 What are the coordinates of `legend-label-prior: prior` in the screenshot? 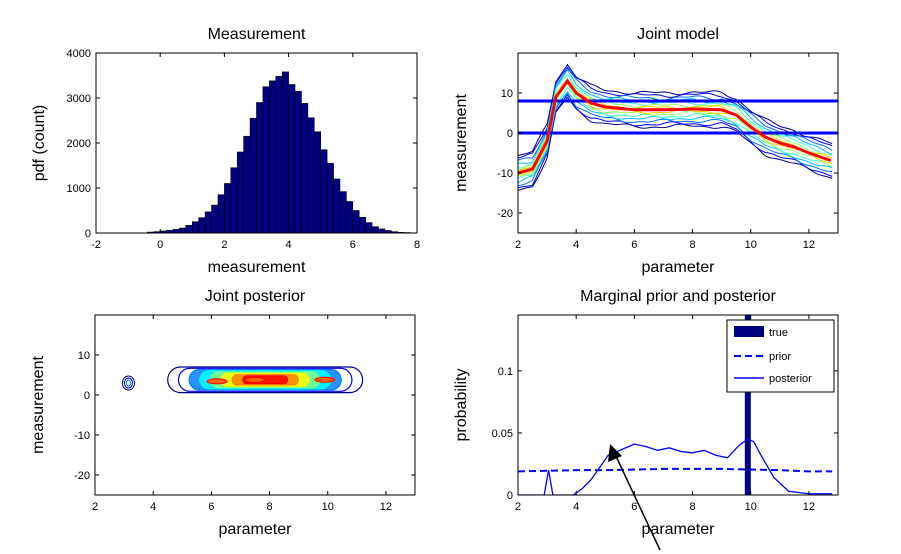 It's located at (780, 357).